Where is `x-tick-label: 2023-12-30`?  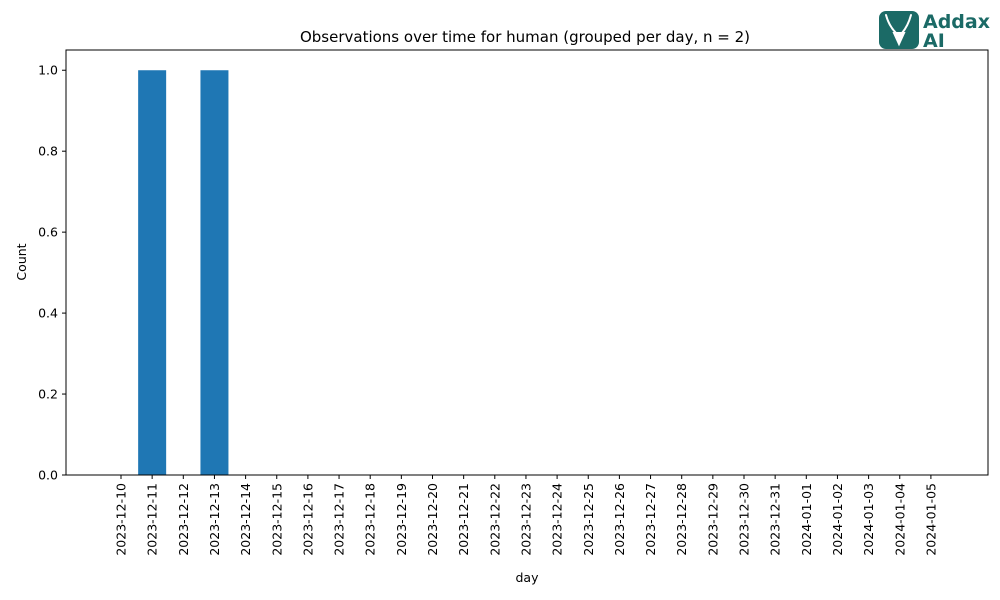
x-tick-label: 2023-12-30 is located at coordinates (744, 519).